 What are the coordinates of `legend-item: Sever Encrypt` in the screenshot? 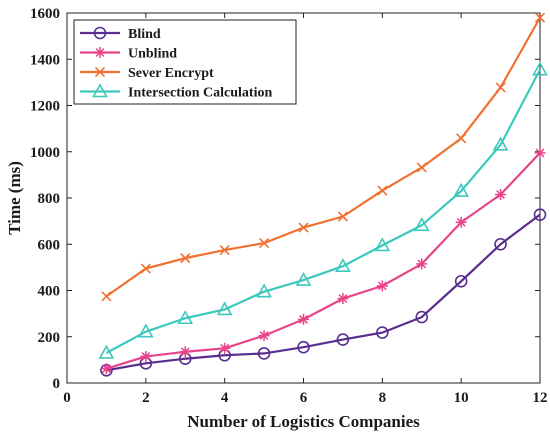 It's located at (147, 73).